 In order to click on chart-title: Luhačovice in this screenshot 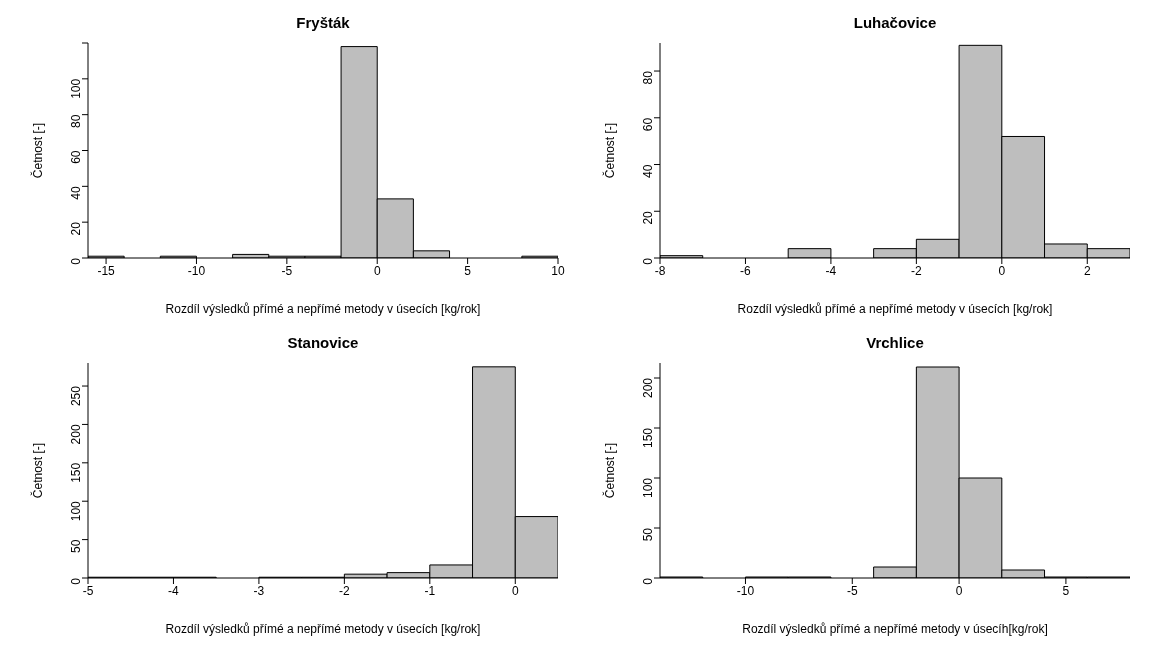, I will do `click(895, 23)`.